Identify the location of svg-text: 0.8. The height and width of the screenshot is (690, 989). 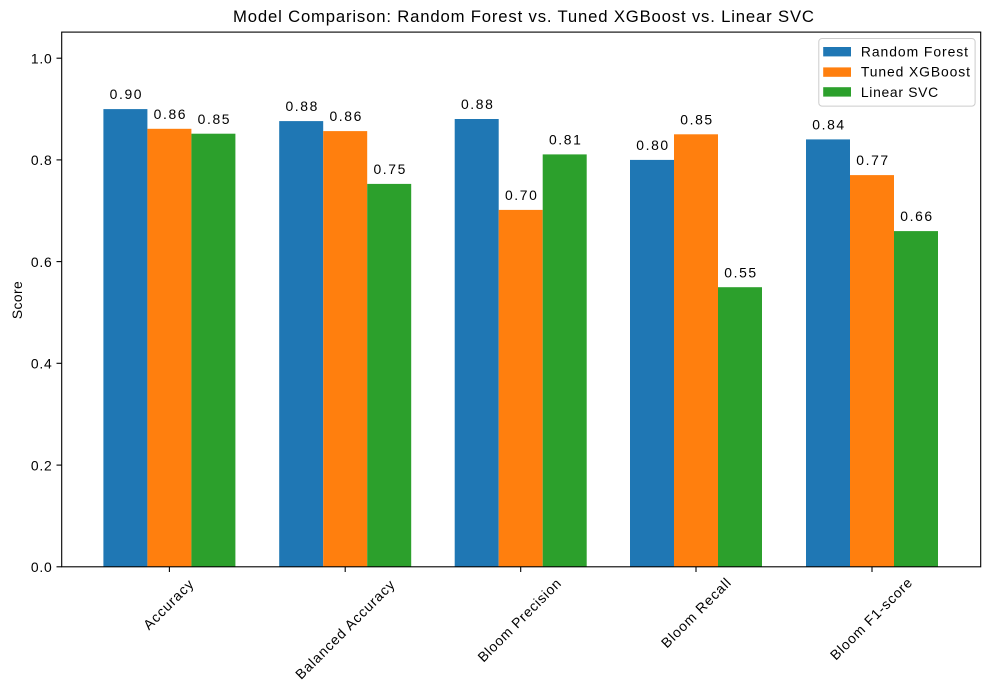
(42, 160).